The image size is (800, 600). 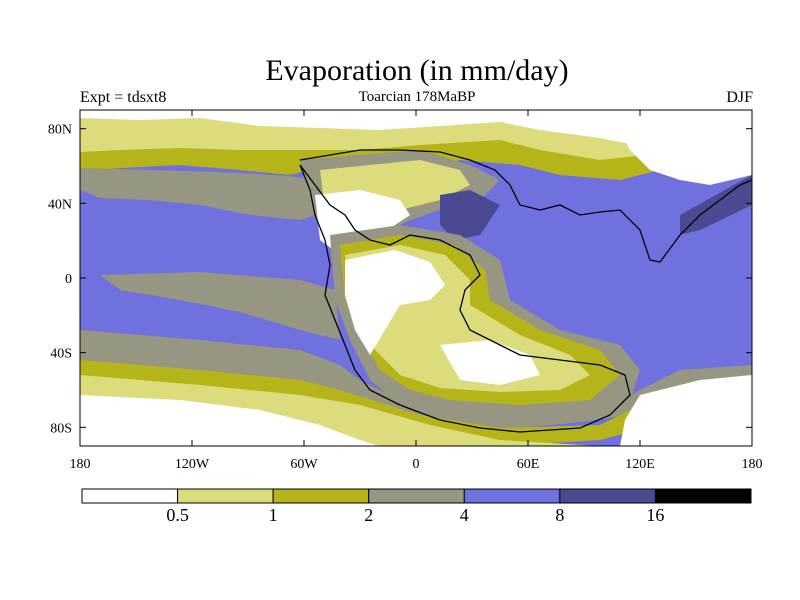 What do you see at coordinates (61, 354) in the screenshot?
I see `lat-tick-label: 40S` at bounding box center [61, 354].